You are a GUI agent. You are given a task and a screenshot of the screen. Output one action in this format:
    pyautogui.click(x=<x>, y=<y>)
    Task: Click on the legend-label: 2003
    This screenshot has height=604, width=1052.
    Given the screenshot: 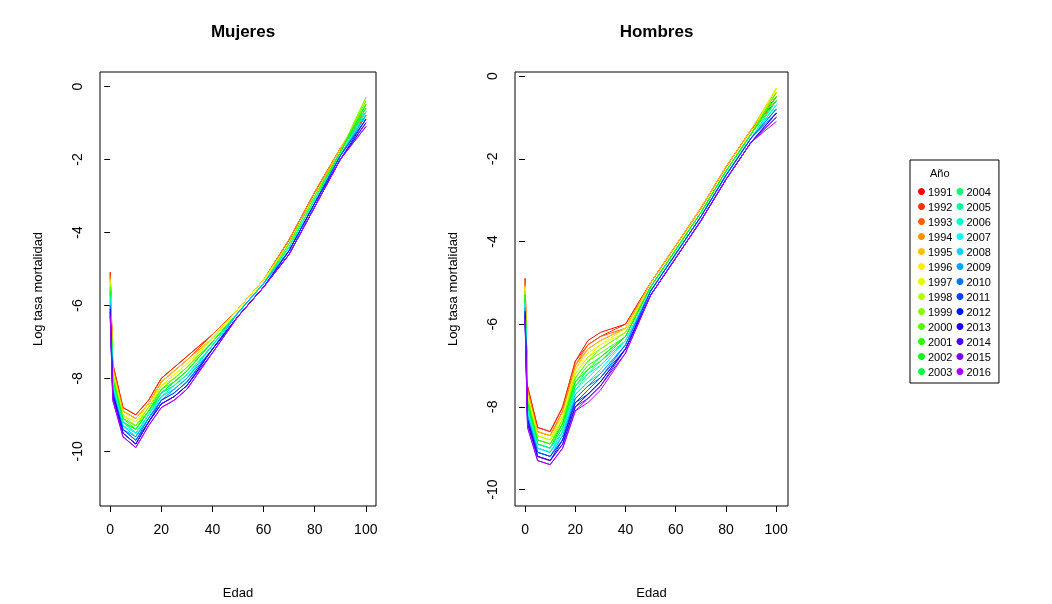 What is the action you would take?
    pyautogui.click(x=940, y=371)
    